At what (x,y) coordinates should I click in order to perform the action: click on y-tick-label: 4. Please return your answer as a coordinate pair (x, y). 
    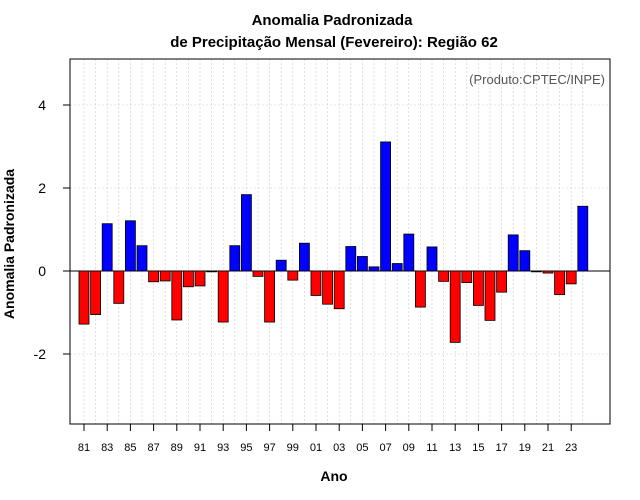
    Looking at the image, I should click on (42, 105).